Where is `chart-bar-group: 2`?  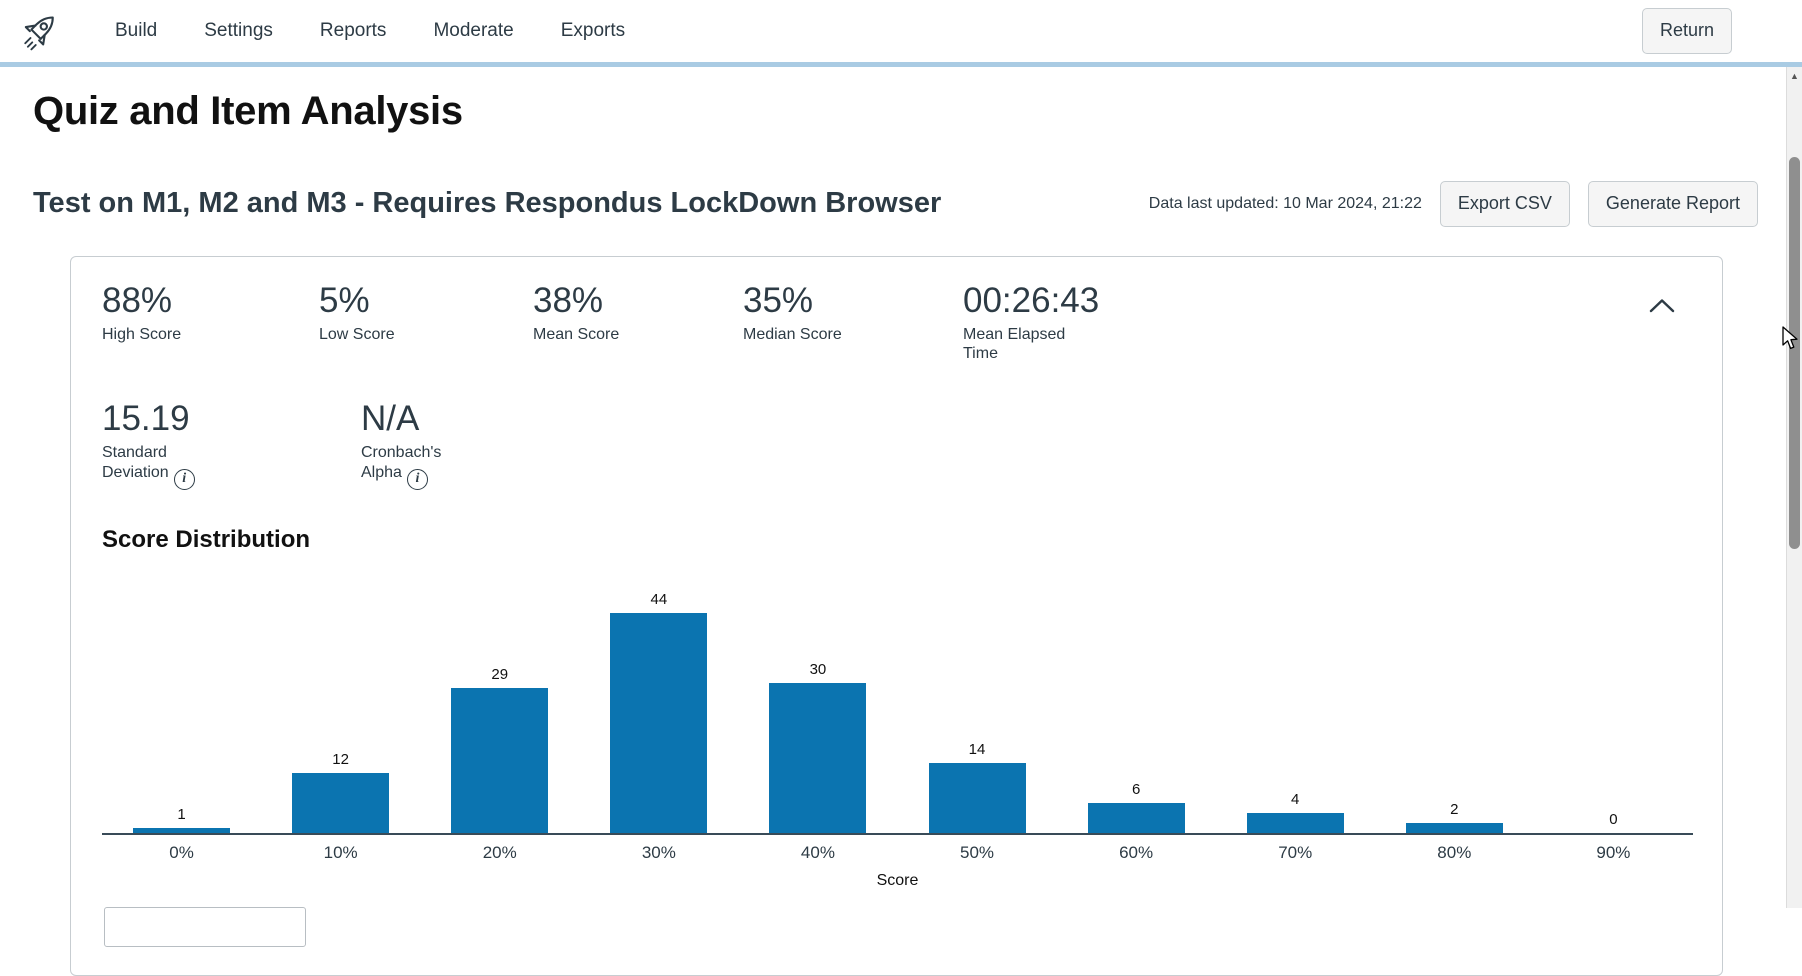 chart-bar-group: 2 is located at coordinates (1454, 817).